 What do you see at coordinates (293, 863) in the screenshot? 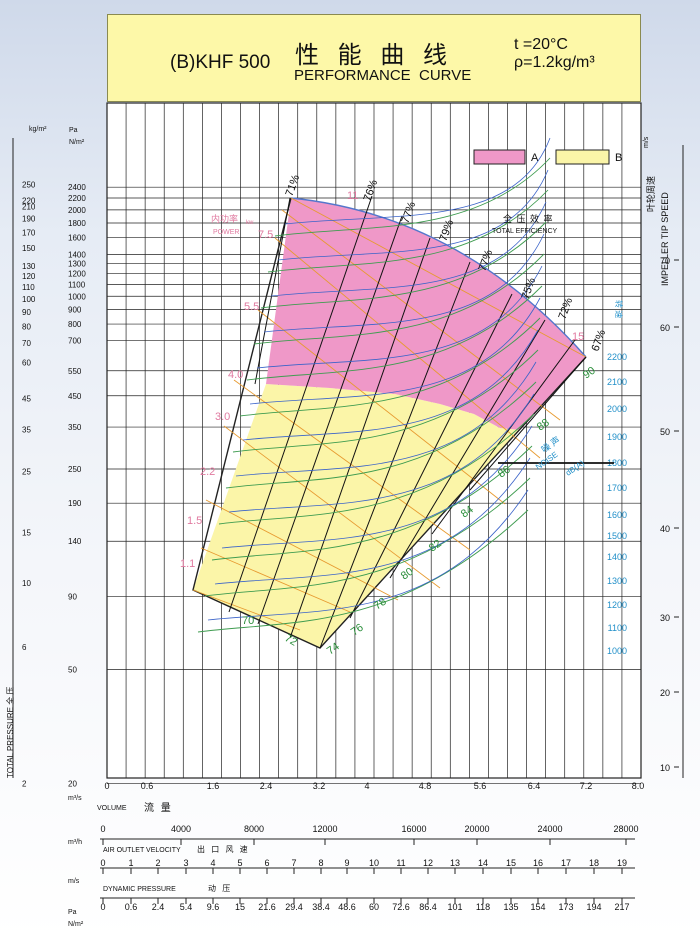
I see `velocity-tick: 7` at bounding box center [293, 863].